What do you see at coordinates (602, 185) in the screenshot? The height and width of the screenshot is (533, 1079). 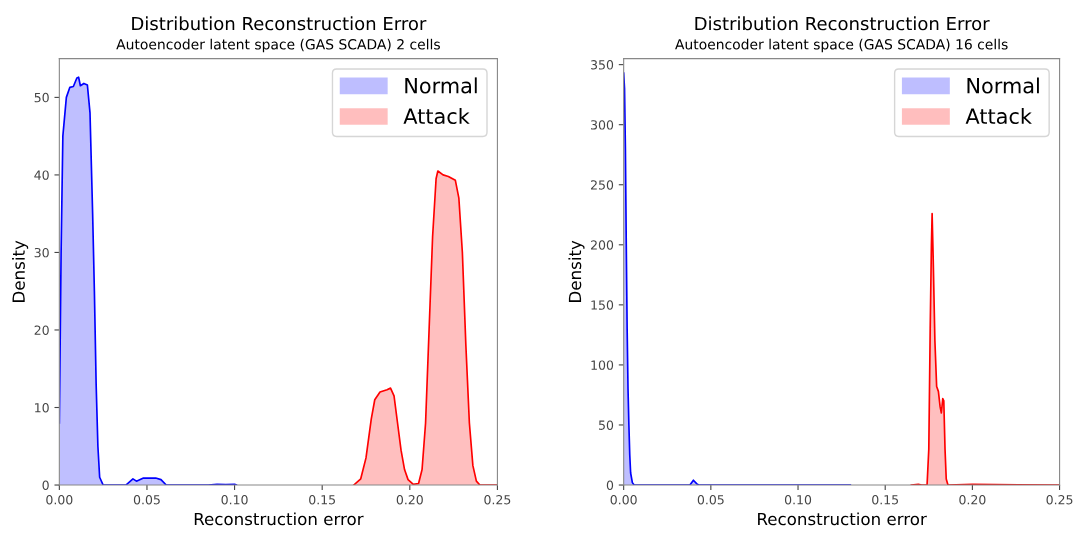 I see `y-tick-label: 250` at bounding box center [602, 185].